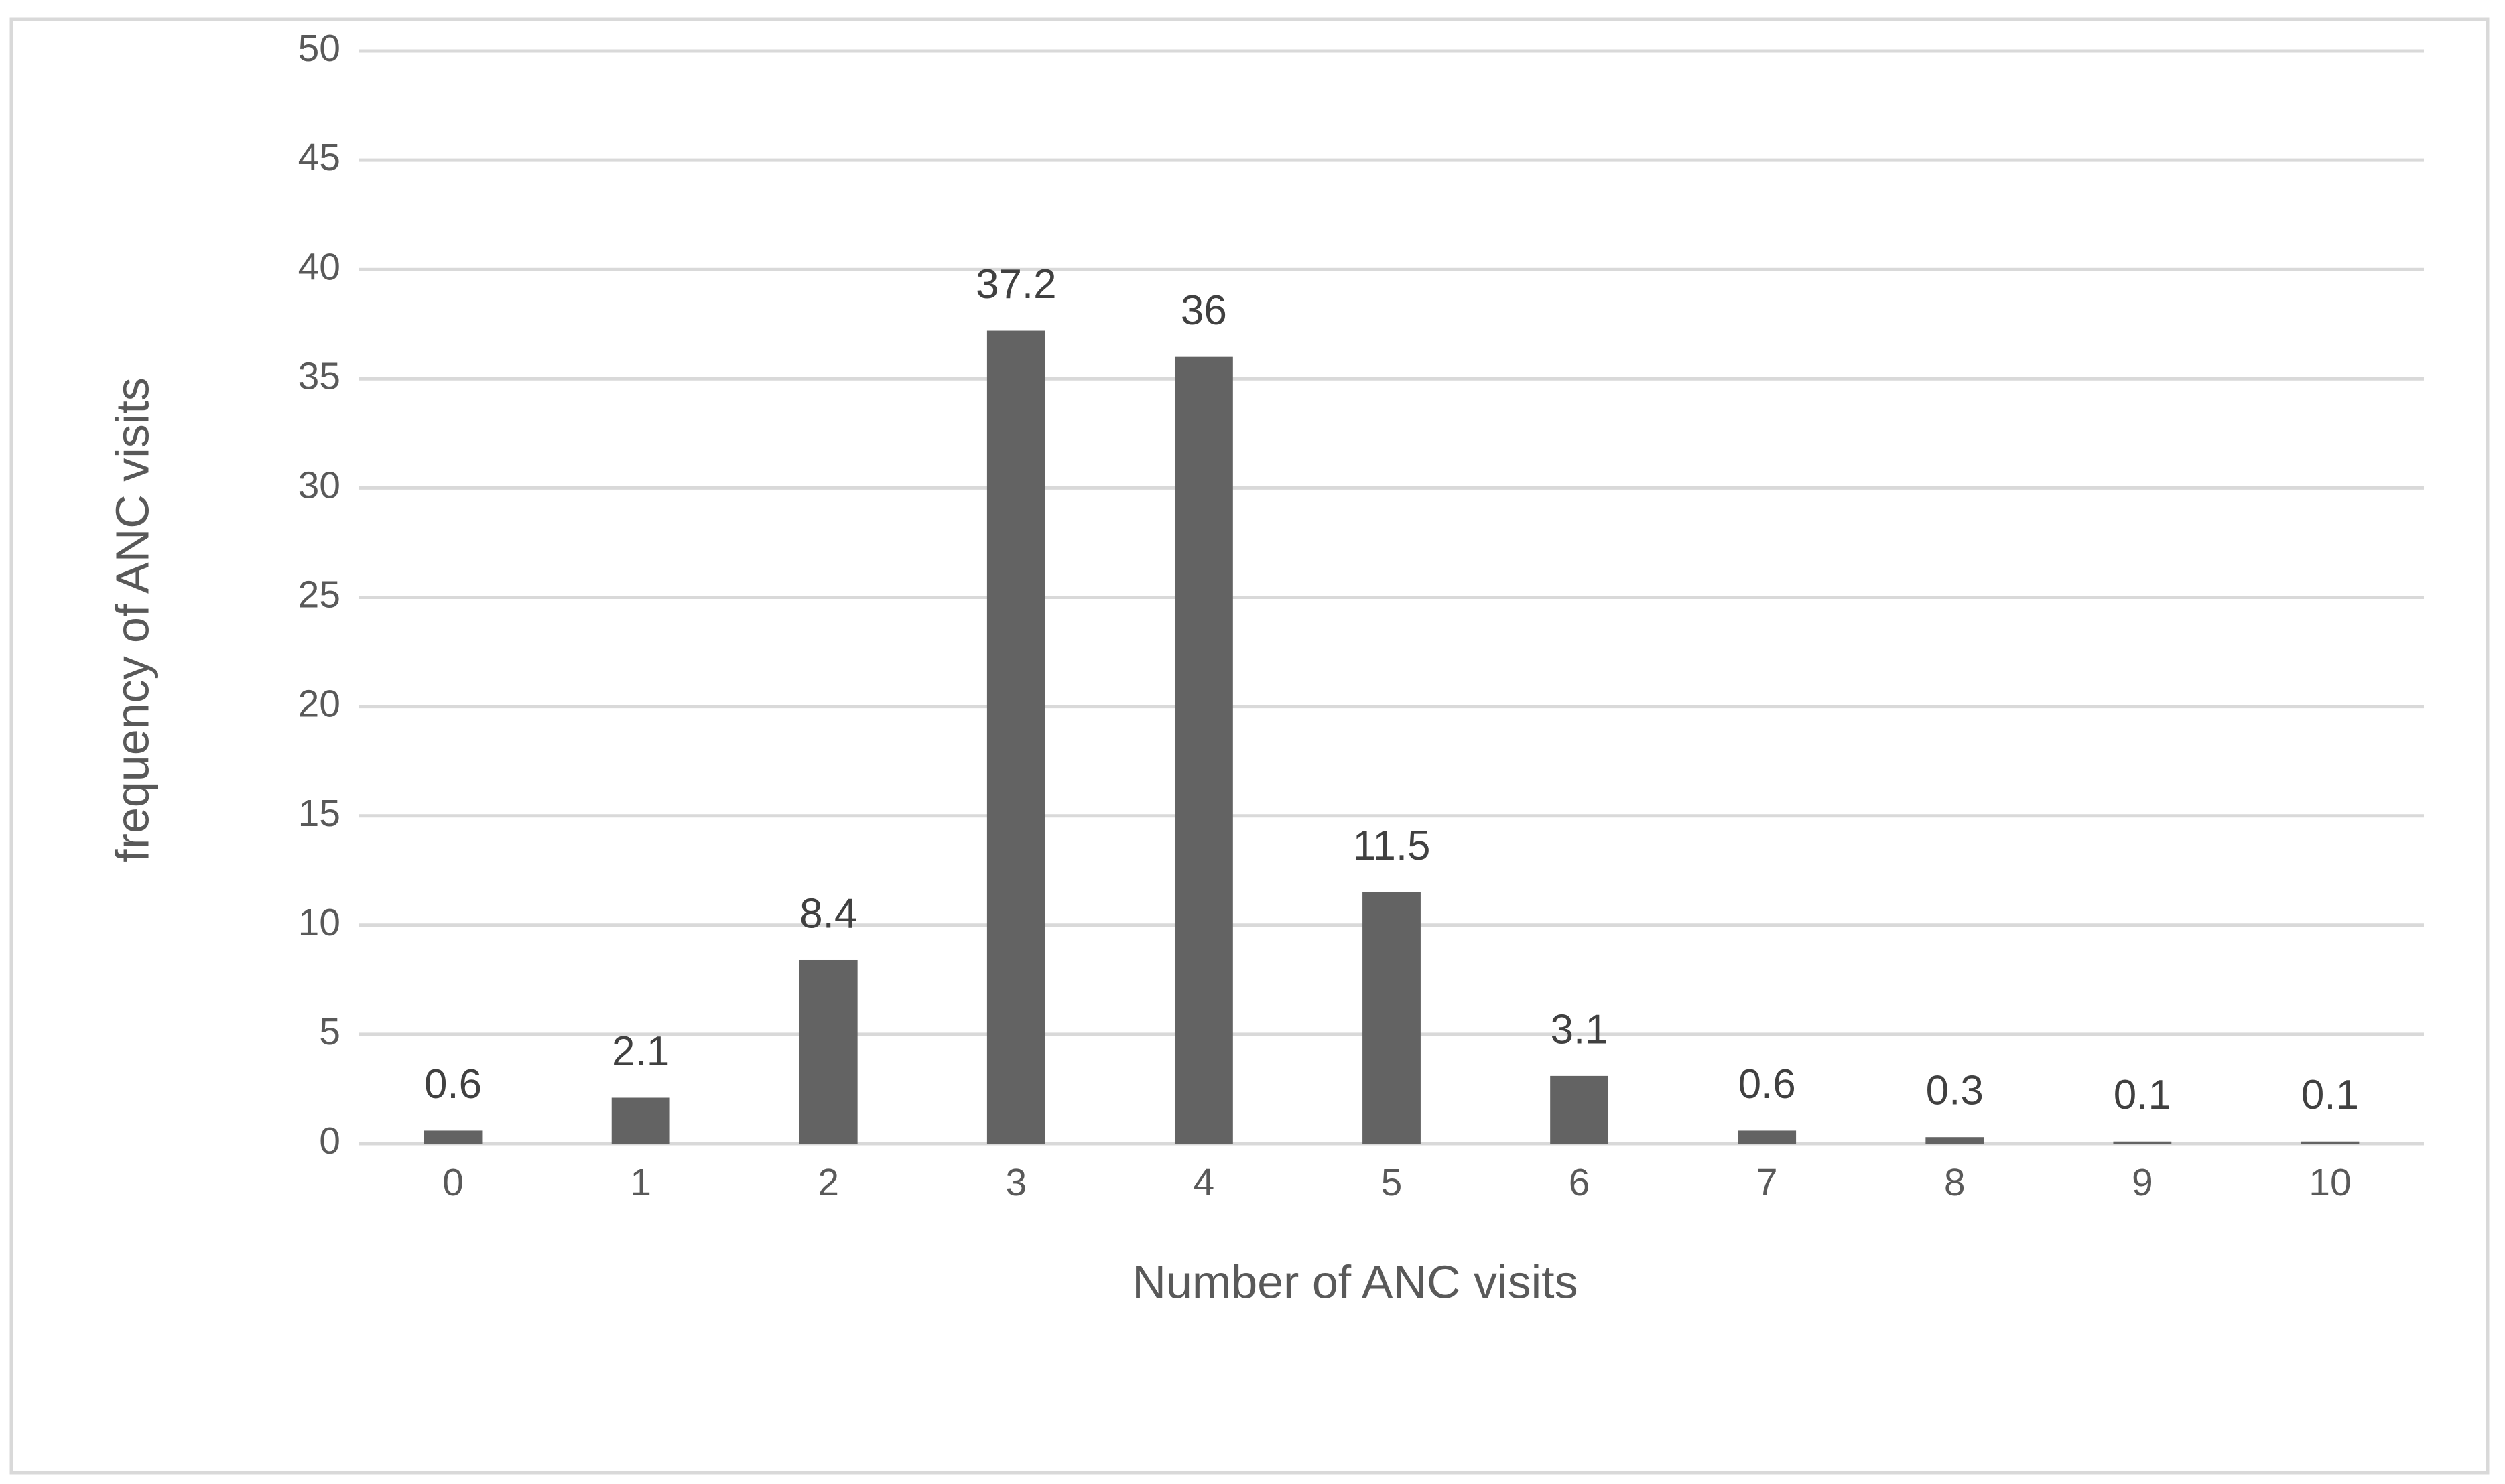 This screenshot has height=1484, width=2505. I want to click on data-label: 2.1, so click(640, 1051).